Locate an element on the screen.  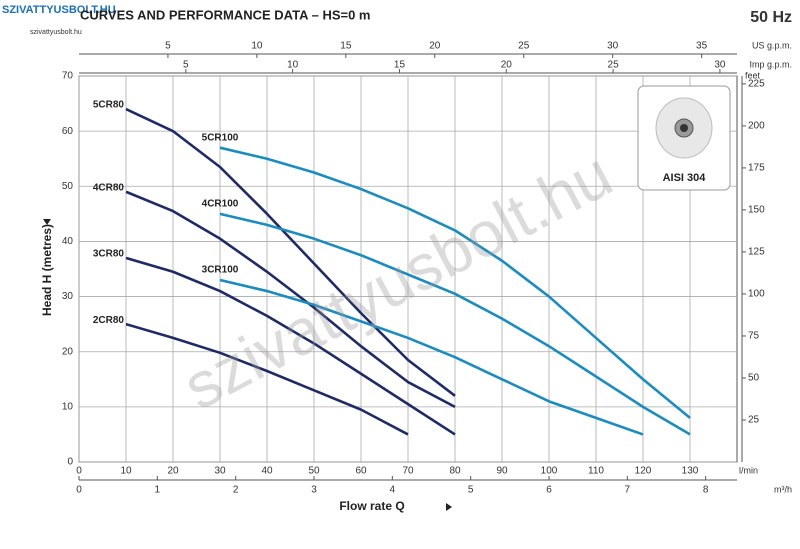
x3-tick-label: 15 is located at coordinates (346, 46).